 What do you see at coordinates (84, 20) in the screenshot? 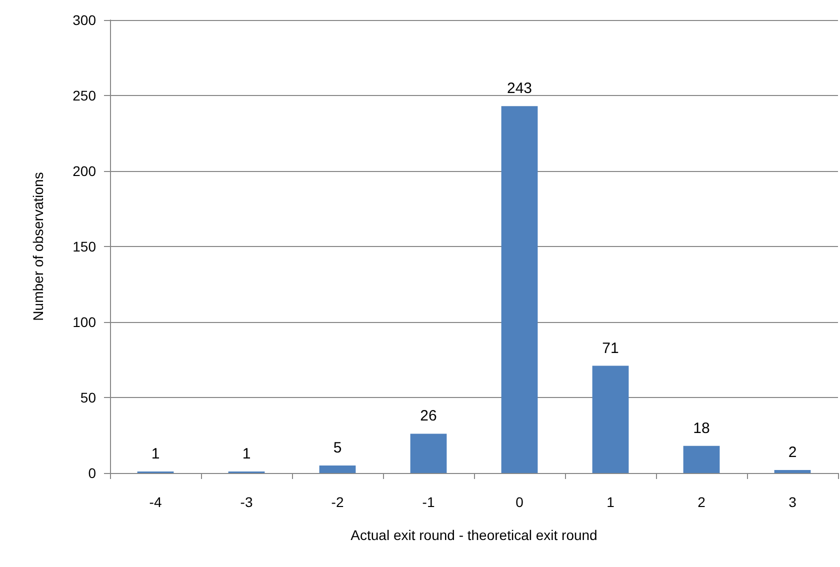
I see `y-tick-label: 300` at bounding box center [84, 20].